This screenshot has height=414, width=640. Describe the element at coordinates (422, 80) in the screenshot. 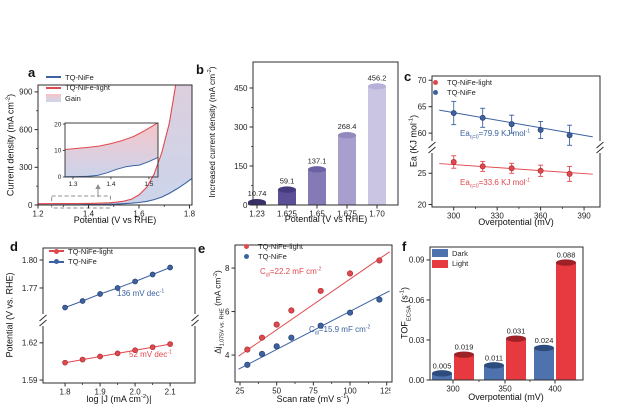

I see `svg-text: 70` at that location.